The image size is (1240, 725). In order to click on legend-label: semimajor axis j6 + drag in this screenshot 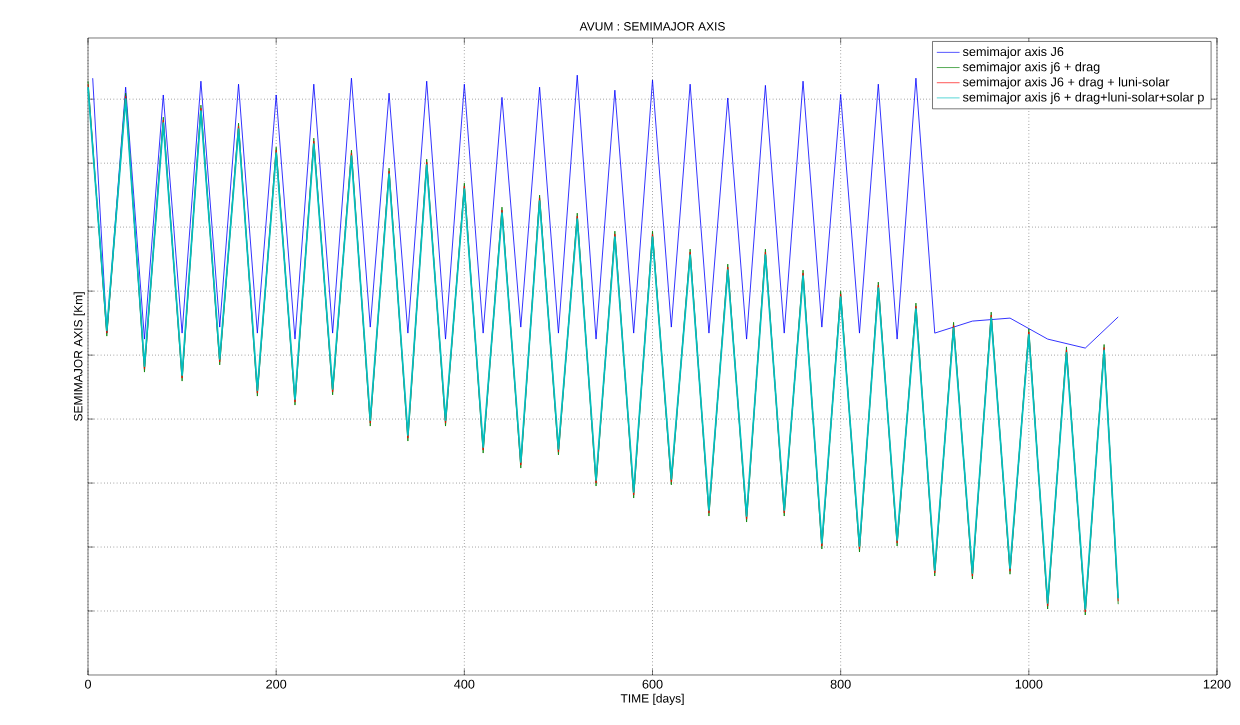, I will do `click(1031, 67)`.